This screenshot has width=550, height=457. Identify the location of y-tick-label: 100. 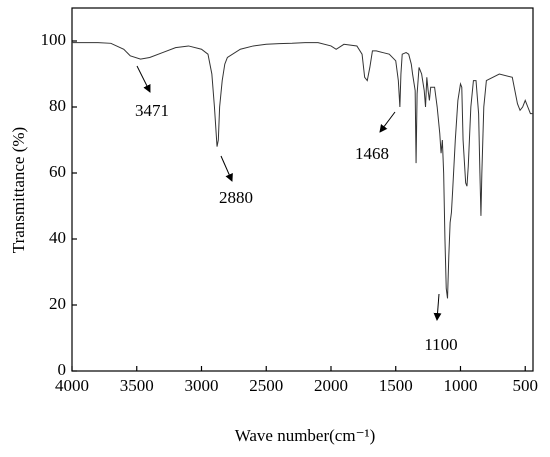
(54, 39).